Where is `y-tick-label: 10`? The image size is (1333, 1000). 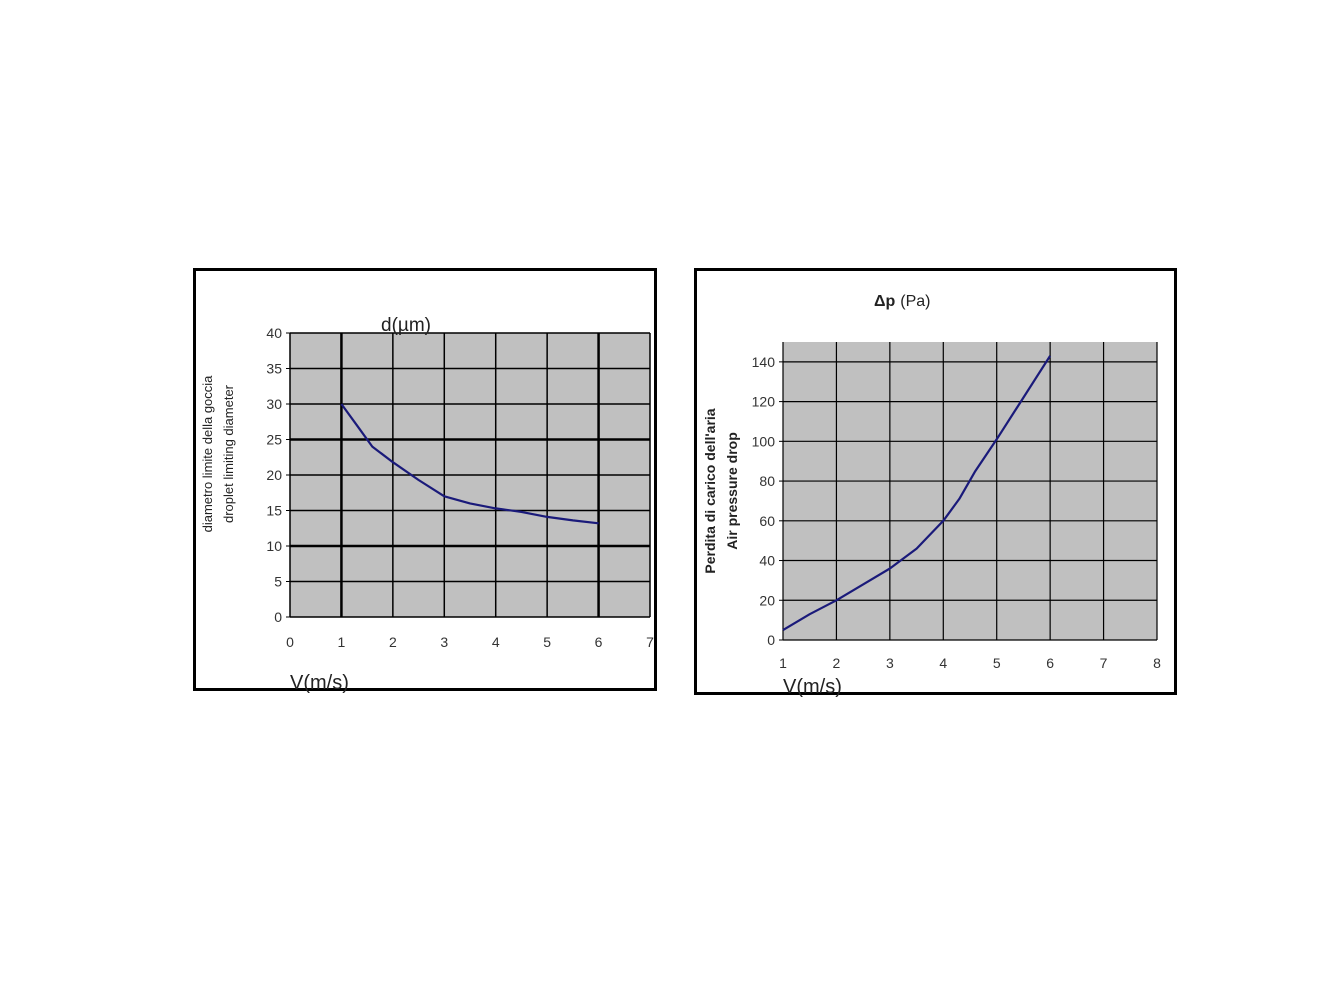 y-tick-label: 10 is located at coordinates (274, 546).